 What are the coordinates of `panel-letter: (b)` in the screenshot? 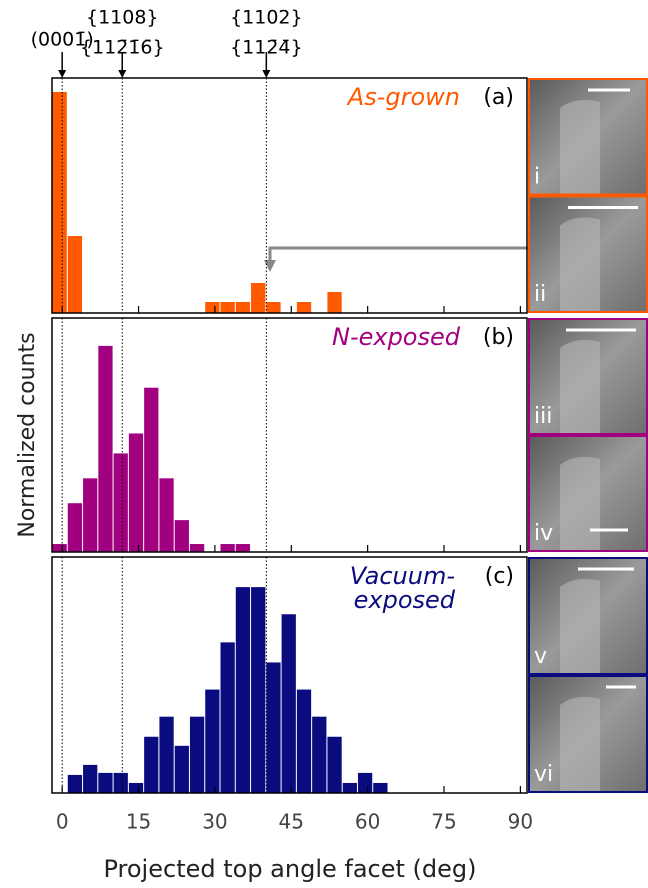 It's located at (498, 337).